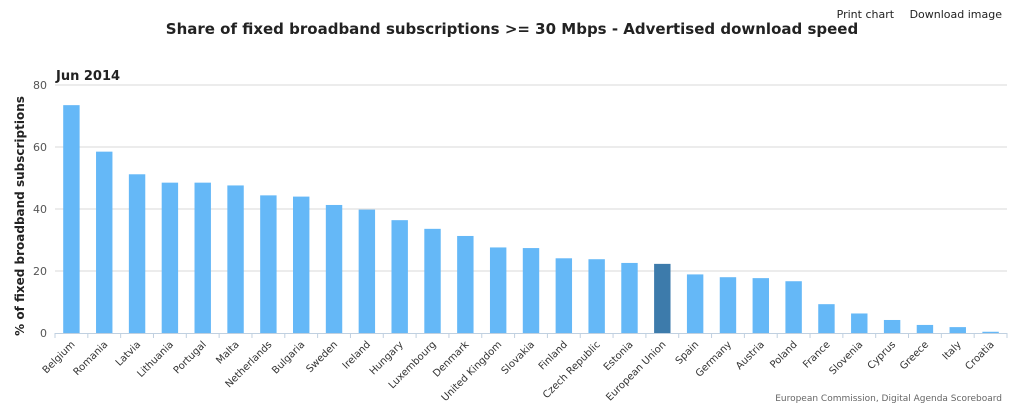 The width and height of the screenshot is (1024, 410). I want to click on bar-romania, so click(104, 242).